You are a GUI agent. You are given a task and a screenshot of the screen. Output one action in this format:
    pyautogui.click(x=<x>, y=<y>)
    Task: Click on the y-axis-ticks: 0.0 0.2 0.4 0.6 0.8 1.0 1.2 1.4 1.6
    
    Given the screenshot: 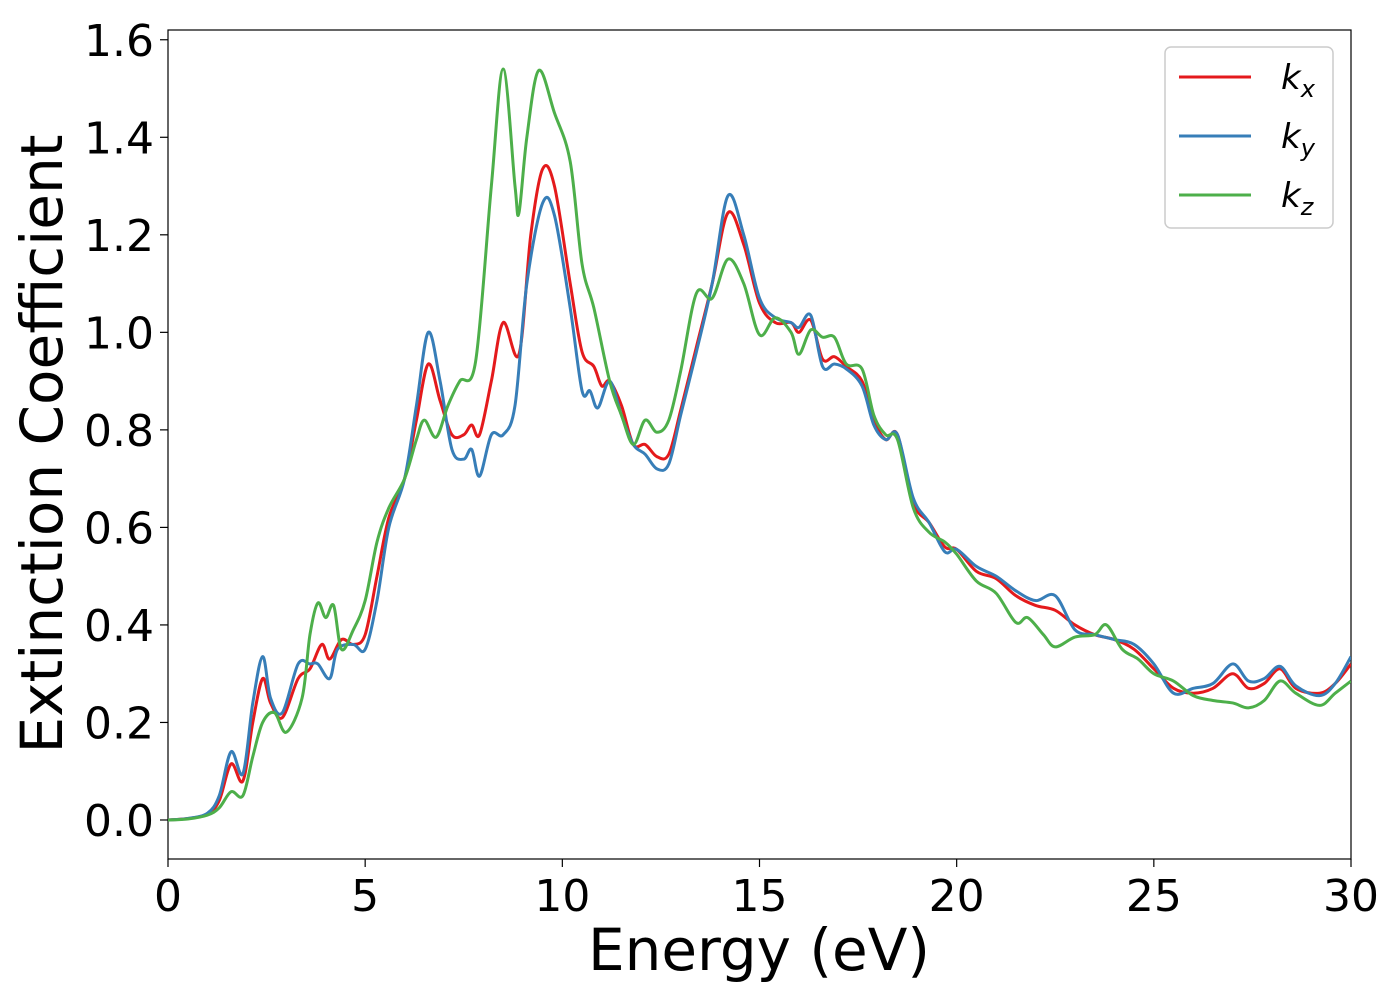 What is the action you would take?
    pyautogui.click(x=126, y=431)
    